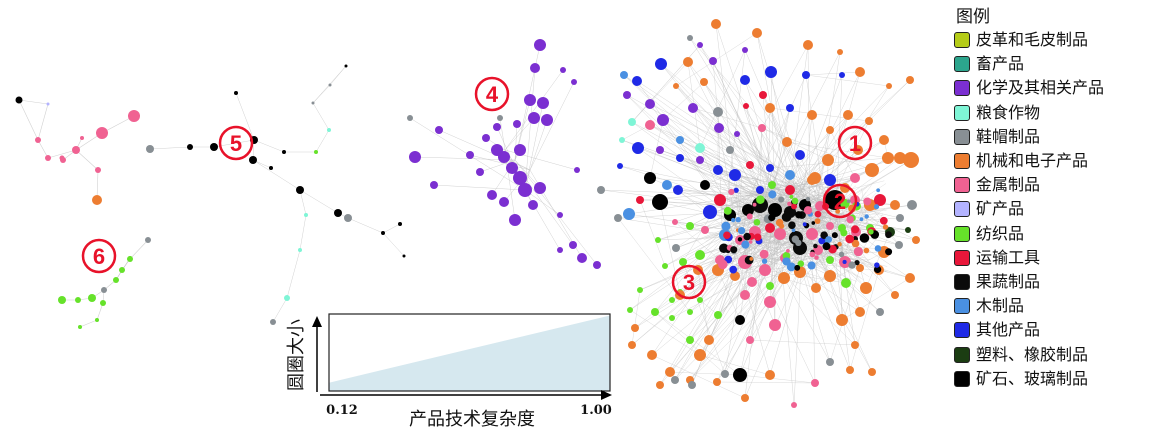  I want to click on cluster-label-ring, so click(492, 94).